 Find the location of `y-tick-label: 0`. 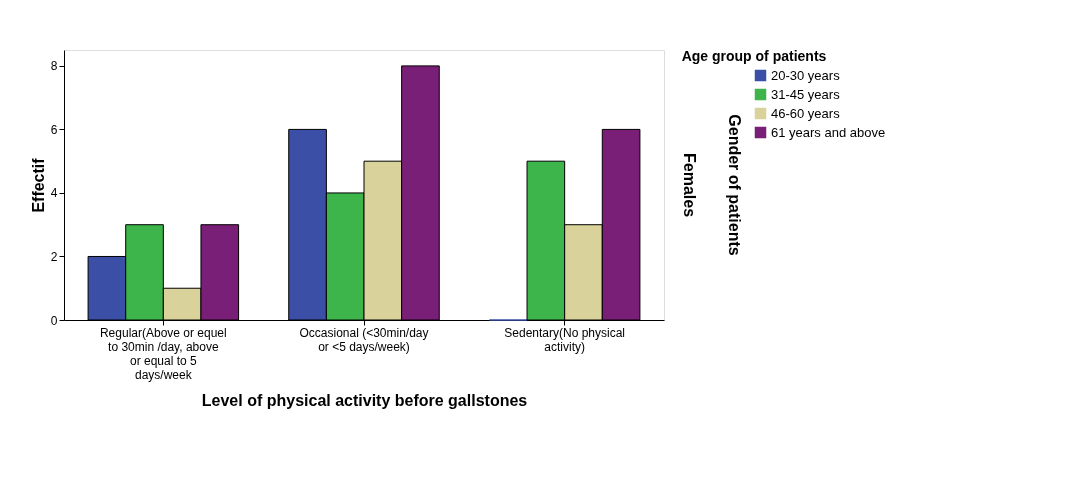

y-tick-label: 0 is located at coordinates (54, 320).